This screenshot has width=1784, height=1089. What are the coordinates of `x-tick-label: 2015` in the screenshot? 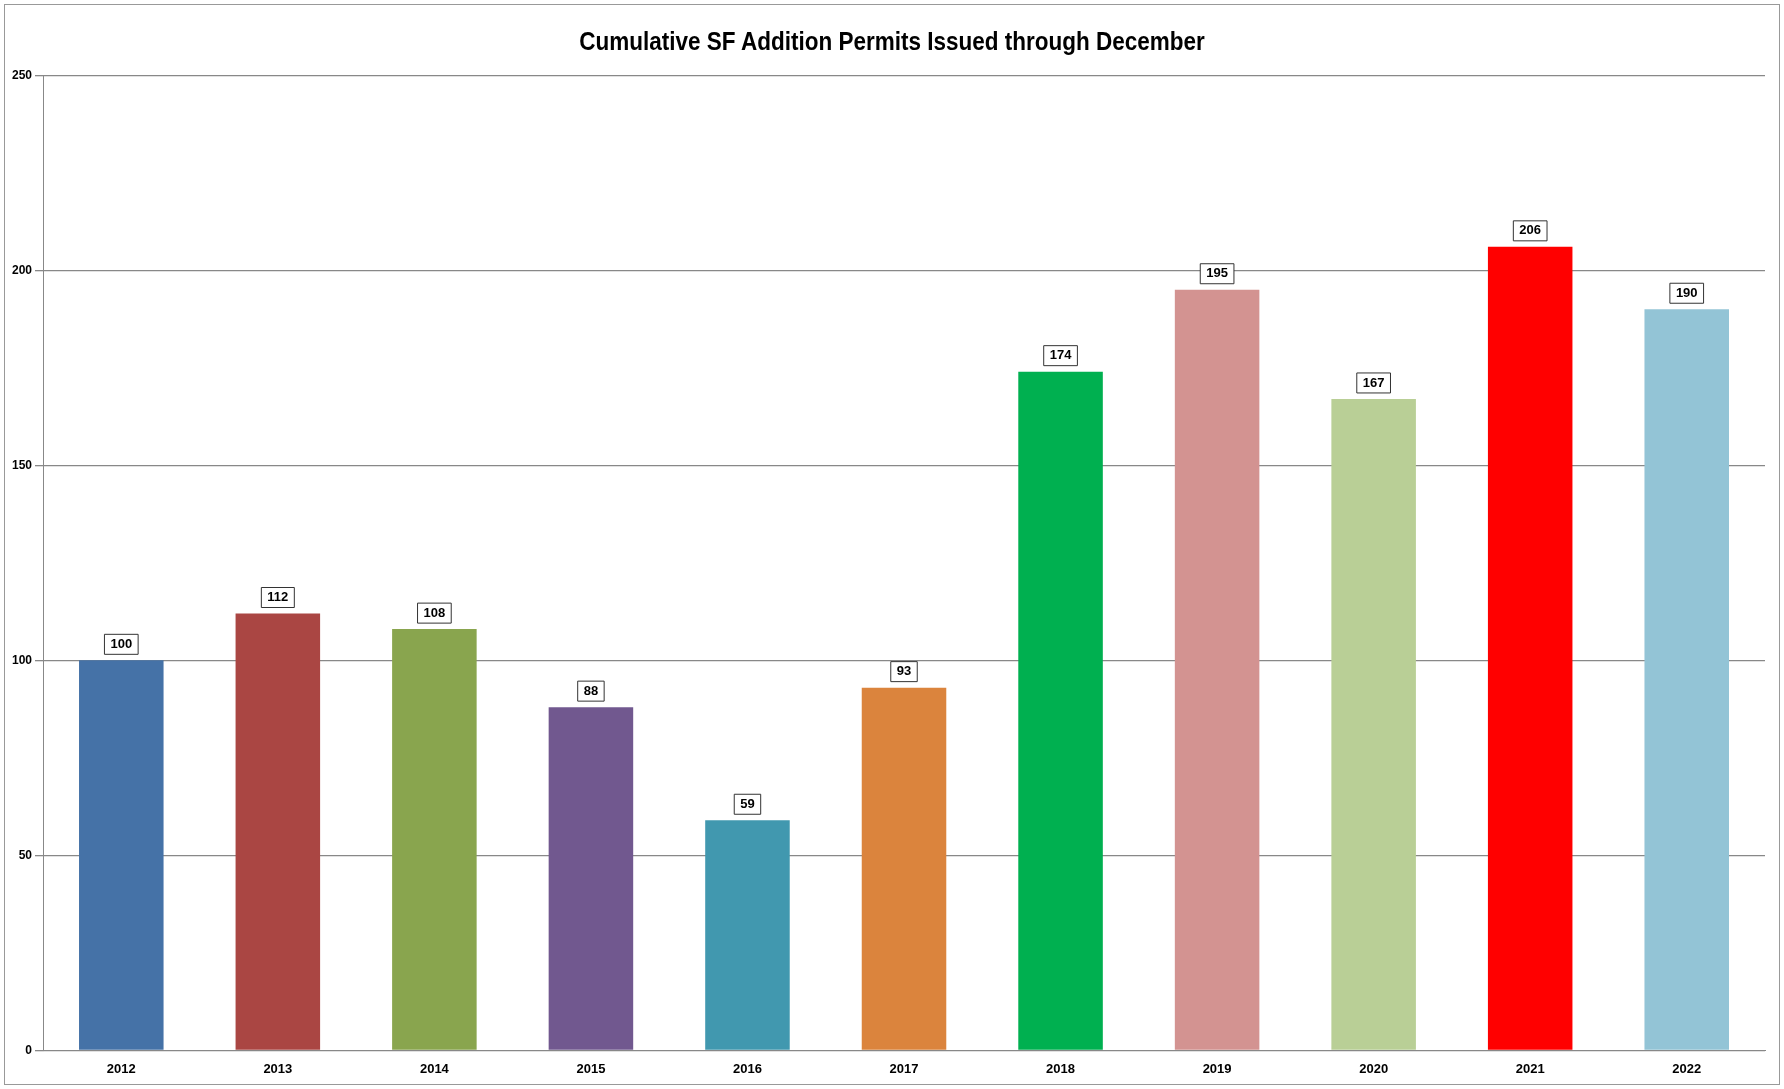 It's located at (591, 1068).